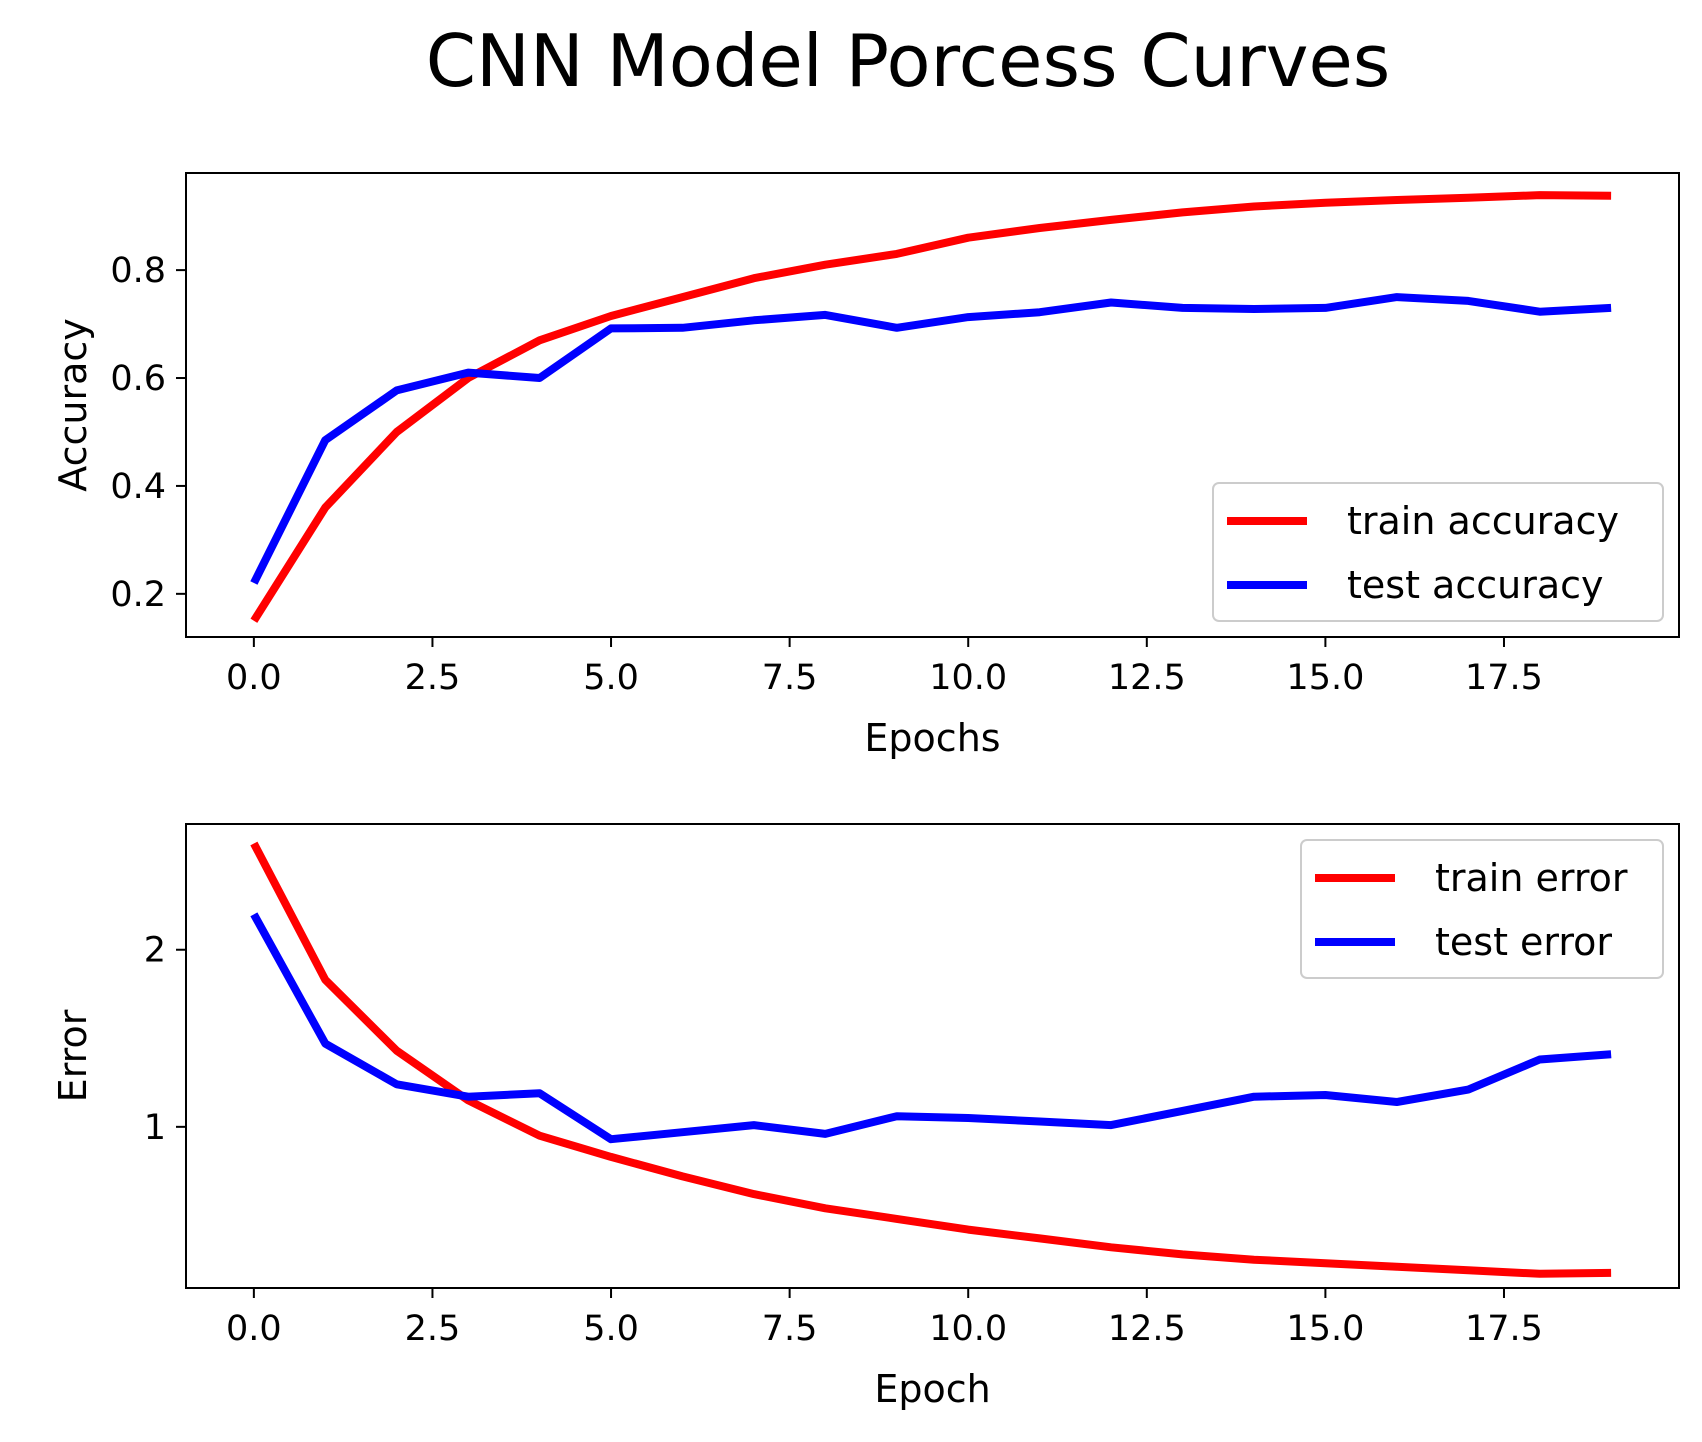  Describe the element at coordinates (1504, 678) in the screenshot. I see `accuracy-x-tick-label: 17.5` at that location.